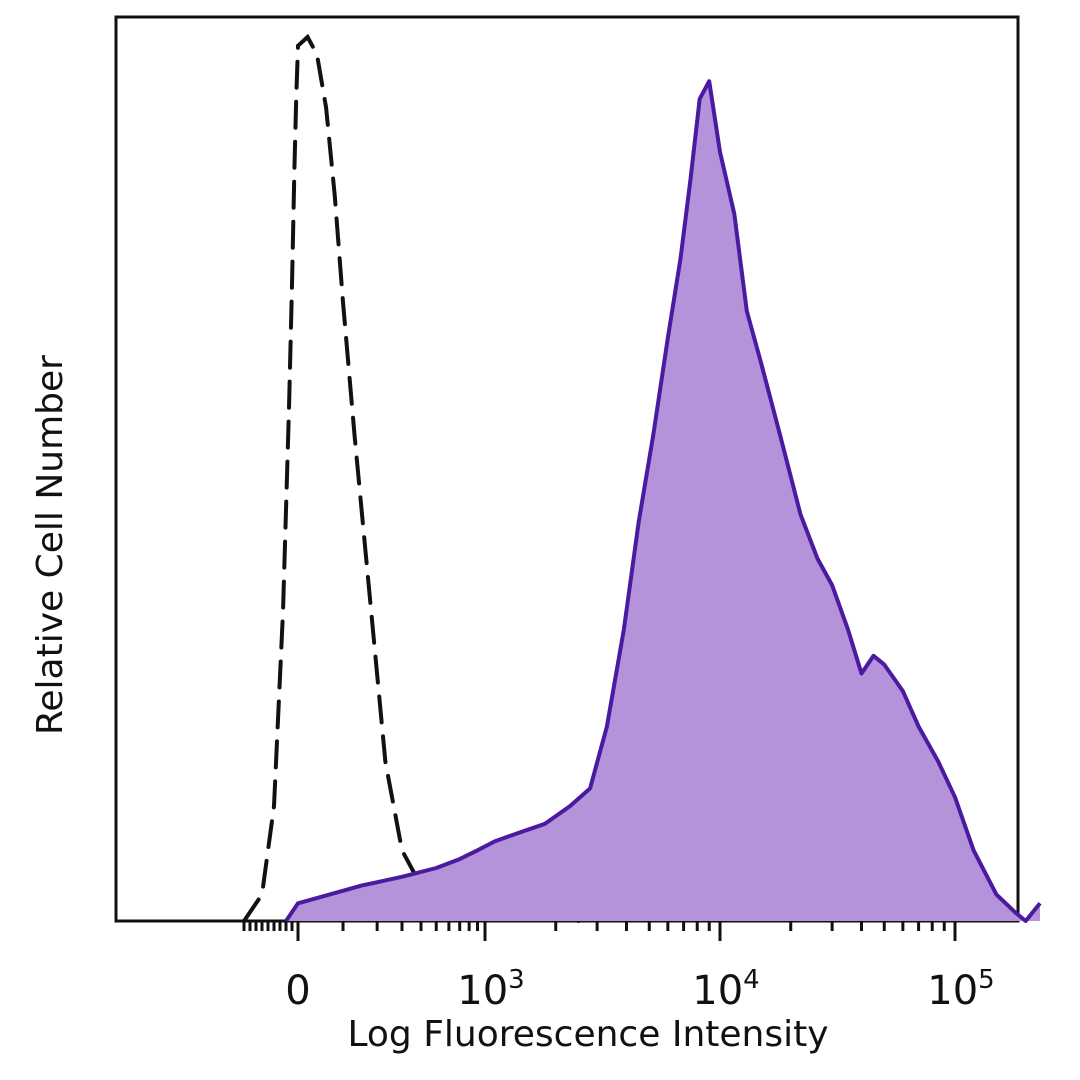 The height and width of the screenshot is (1080, 1080). Describe the element at coordinates (50, 545) in the screenshot. I see `y-axis-title: Relative Cell Number` at that location.